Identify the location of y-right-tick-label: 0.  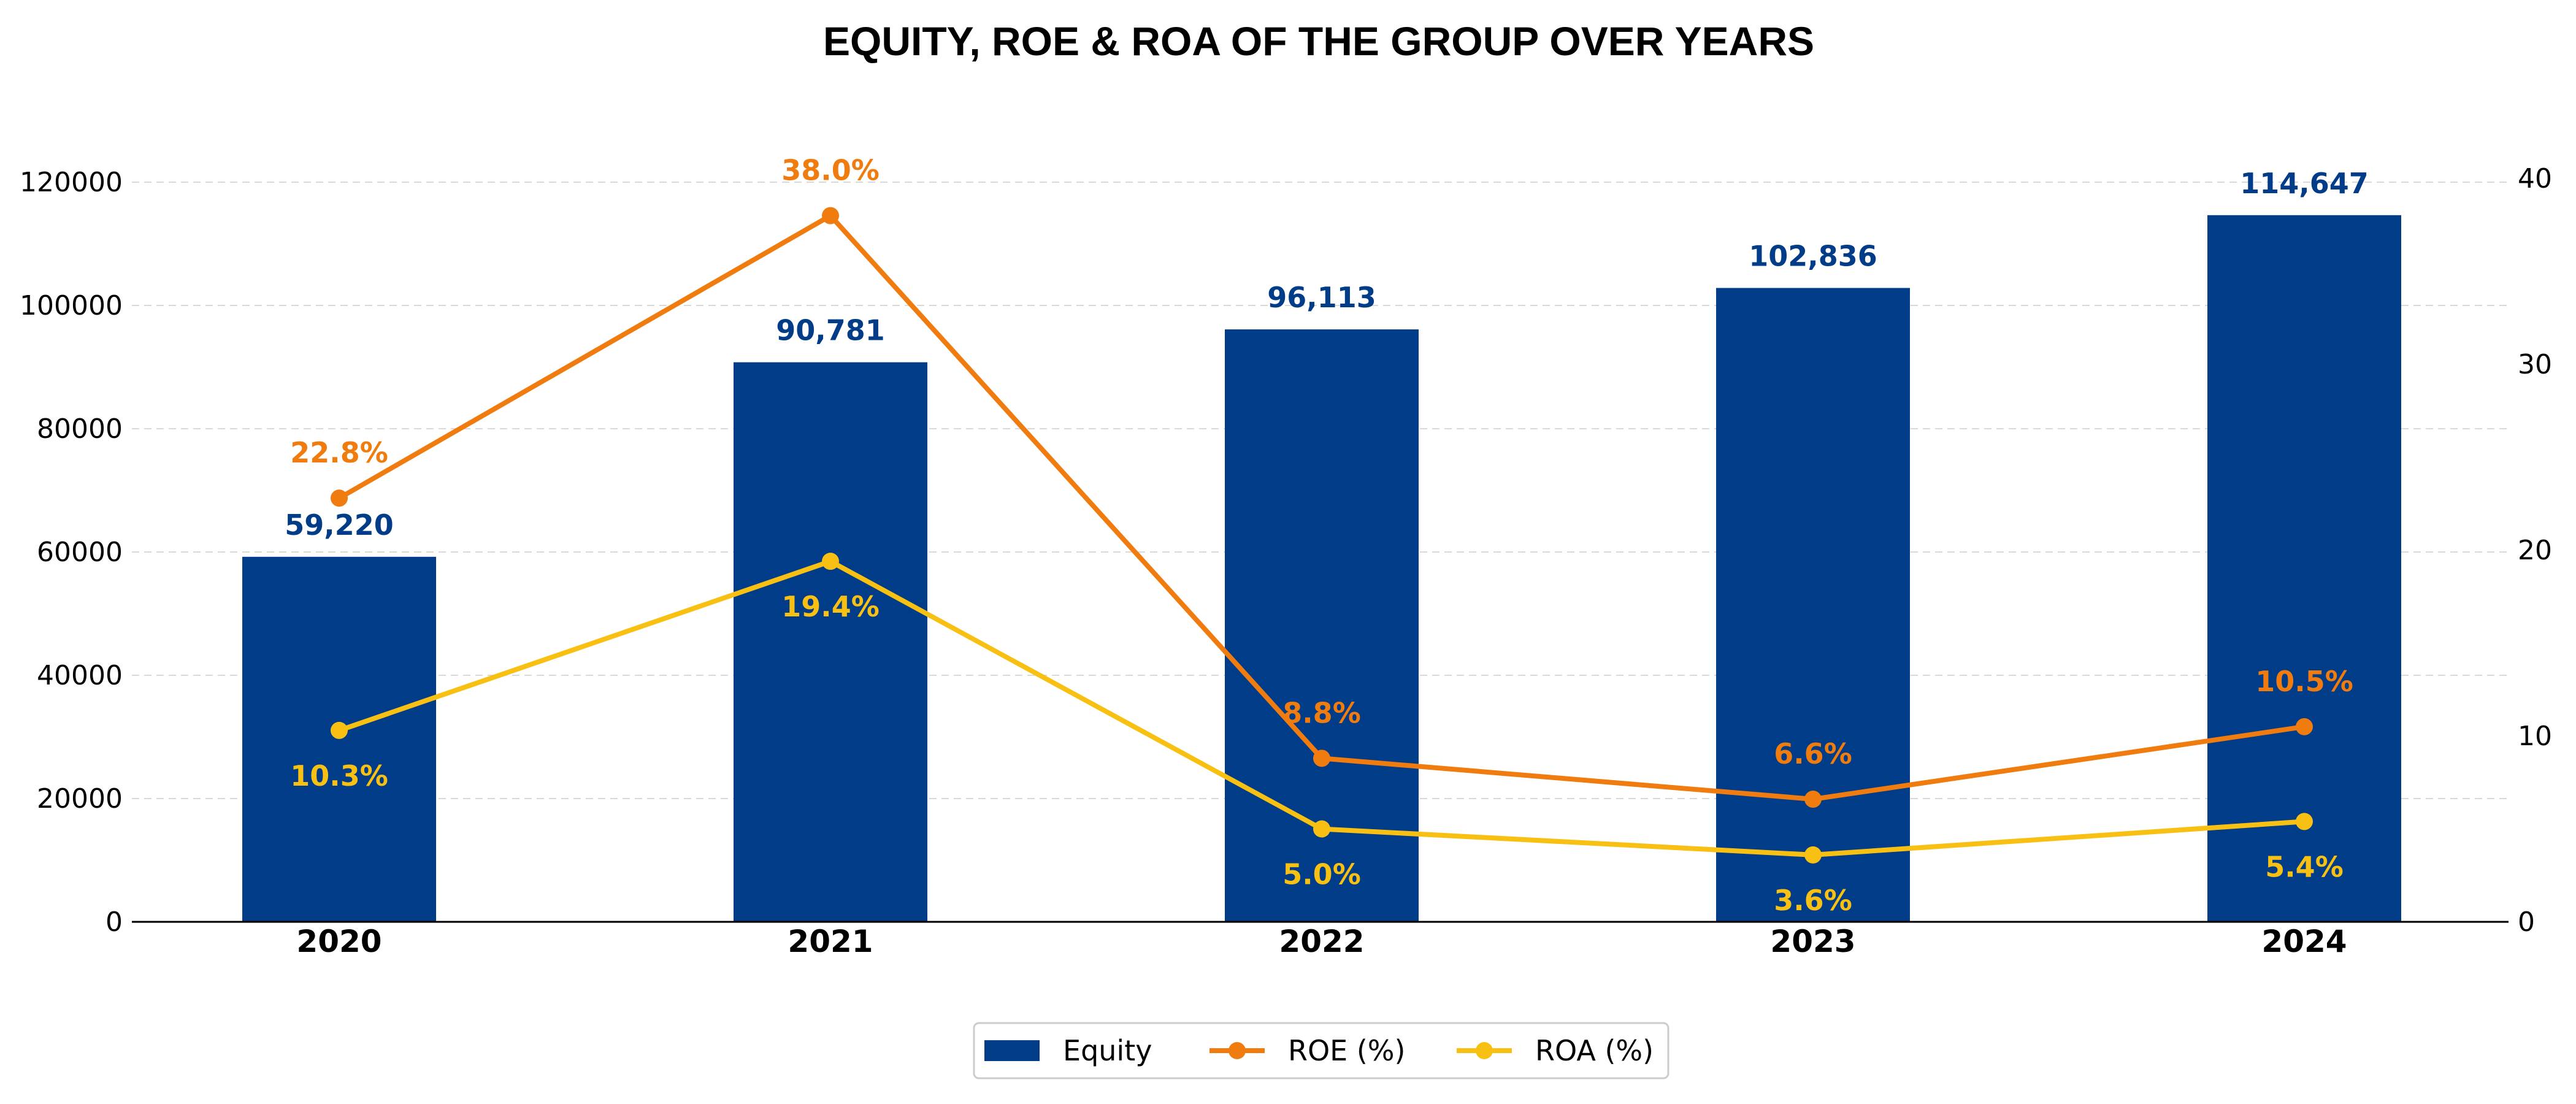
(2526, 922).